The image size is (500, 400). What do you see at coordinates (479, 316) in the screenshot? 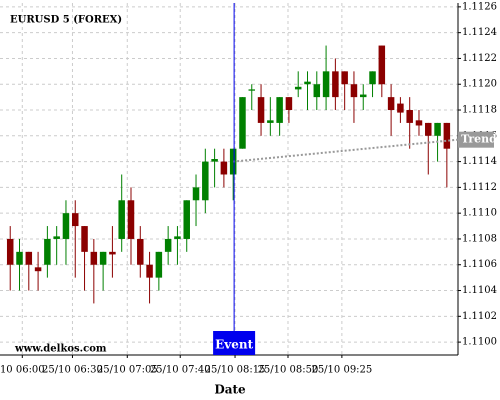
I see `y-tick-label: 1.1102` at bounding box center [479, 316].